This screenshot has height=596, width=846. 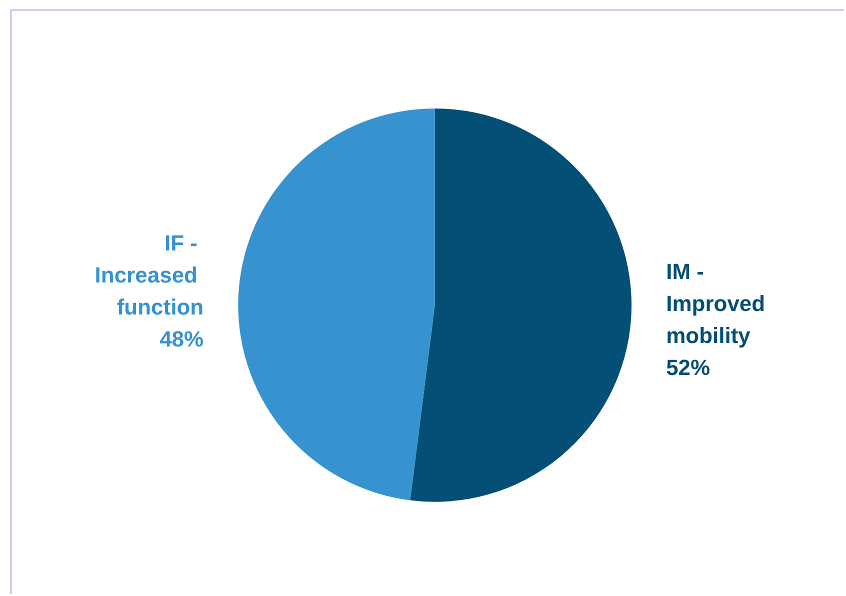 What do you see at coordinates (688, 367) in the screenshot?
I see `data-label: 52%` at bounding box center [688, 367].